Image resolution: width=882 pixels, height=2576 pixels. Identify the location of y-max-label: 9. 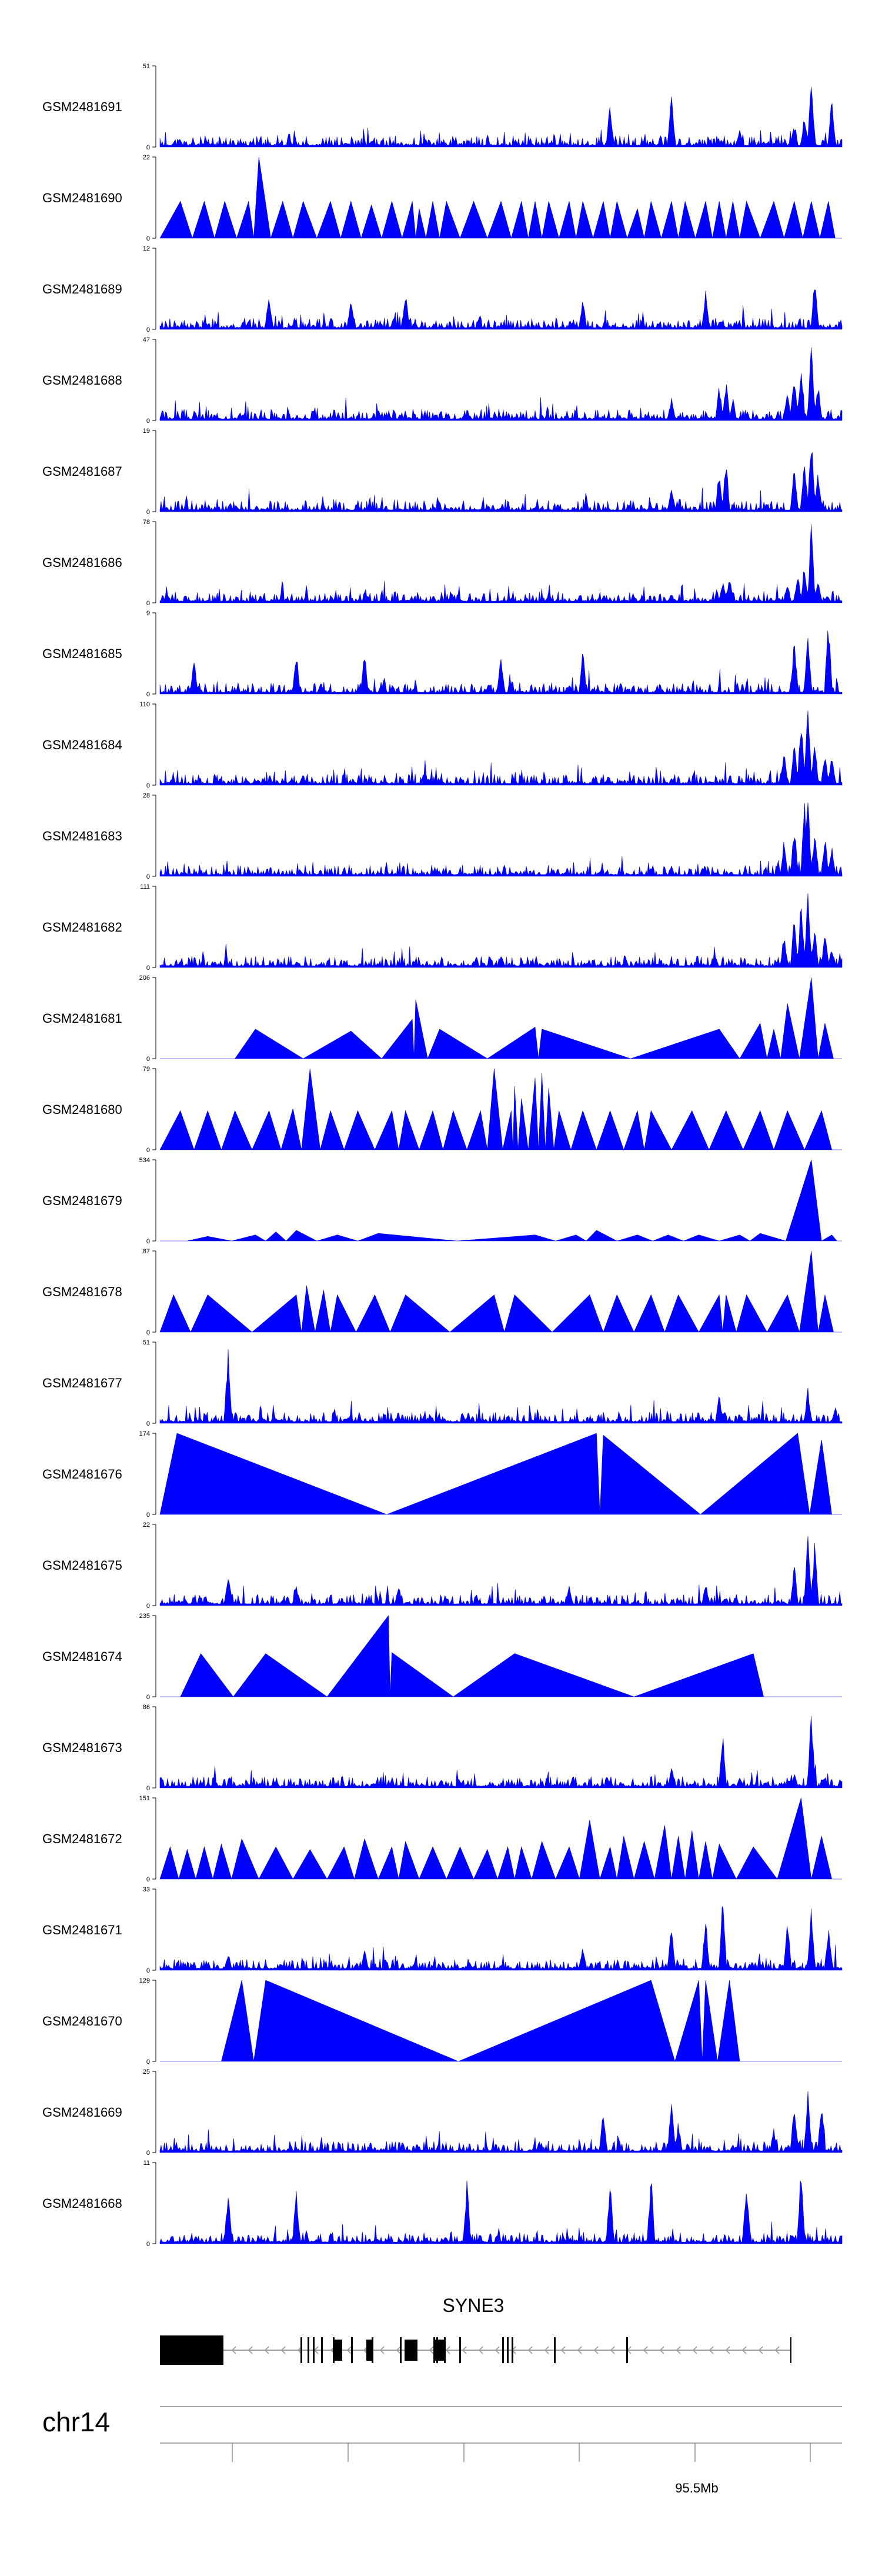
(148, 613).